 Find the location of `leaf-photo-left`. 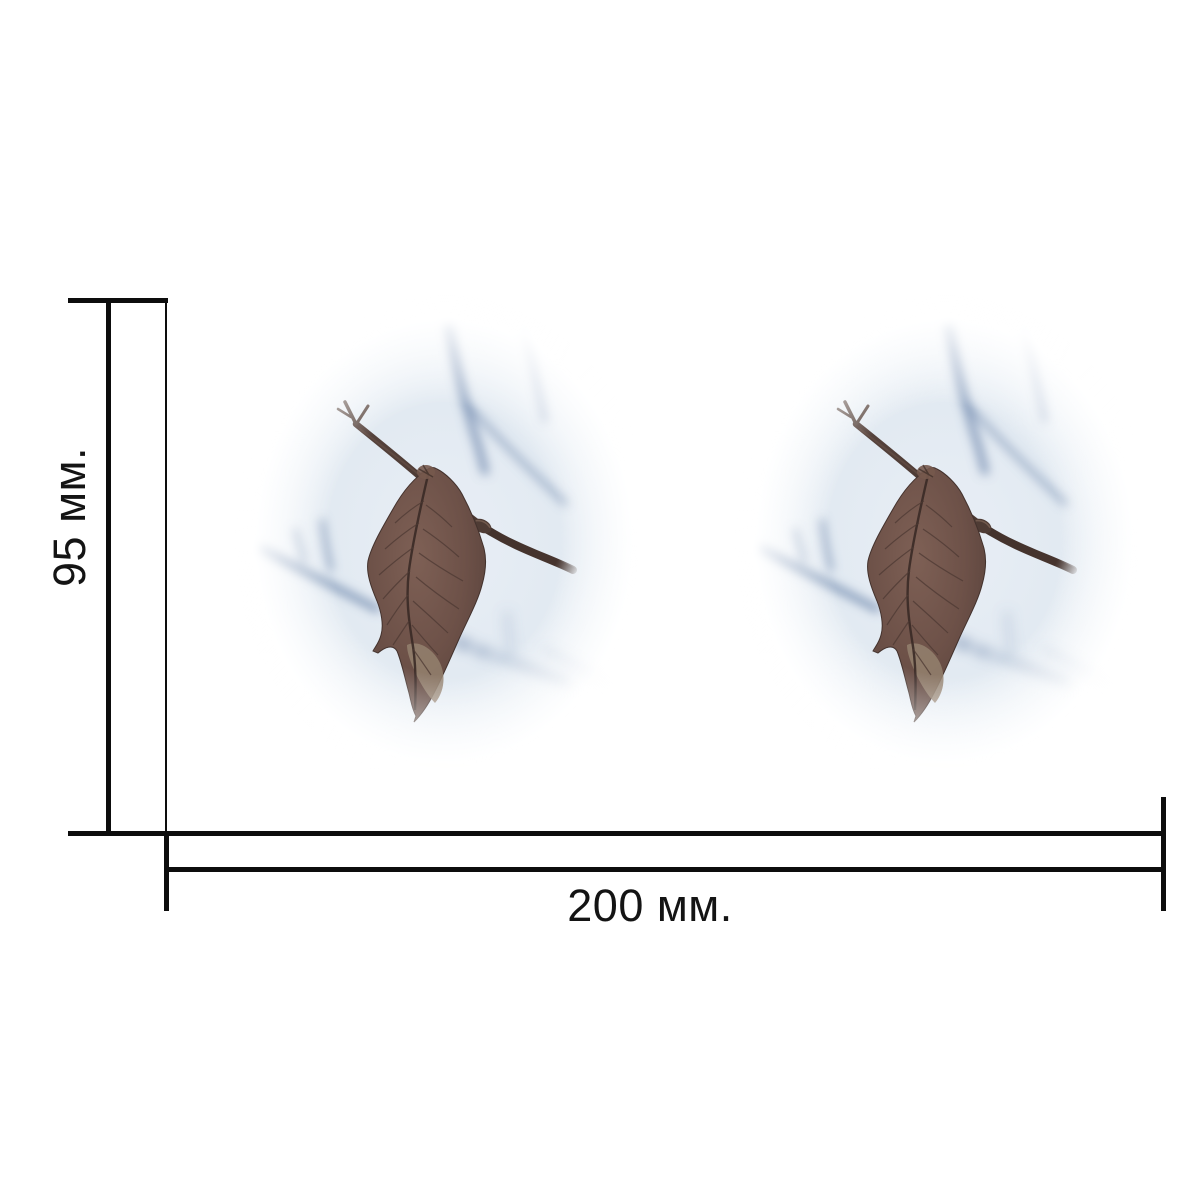

leaf-photo-left is located at coordinates (445, 540).